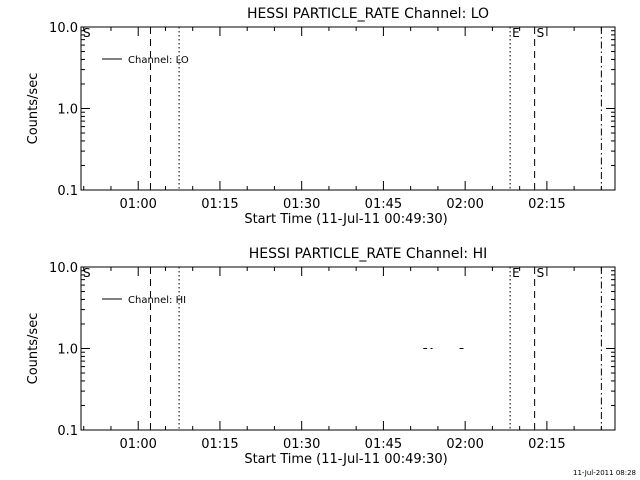 The height and width of the screenshot is (480, 640). I want to click on footer-timestamp: 11-Jul-2011 08:28, so click(604, 473).